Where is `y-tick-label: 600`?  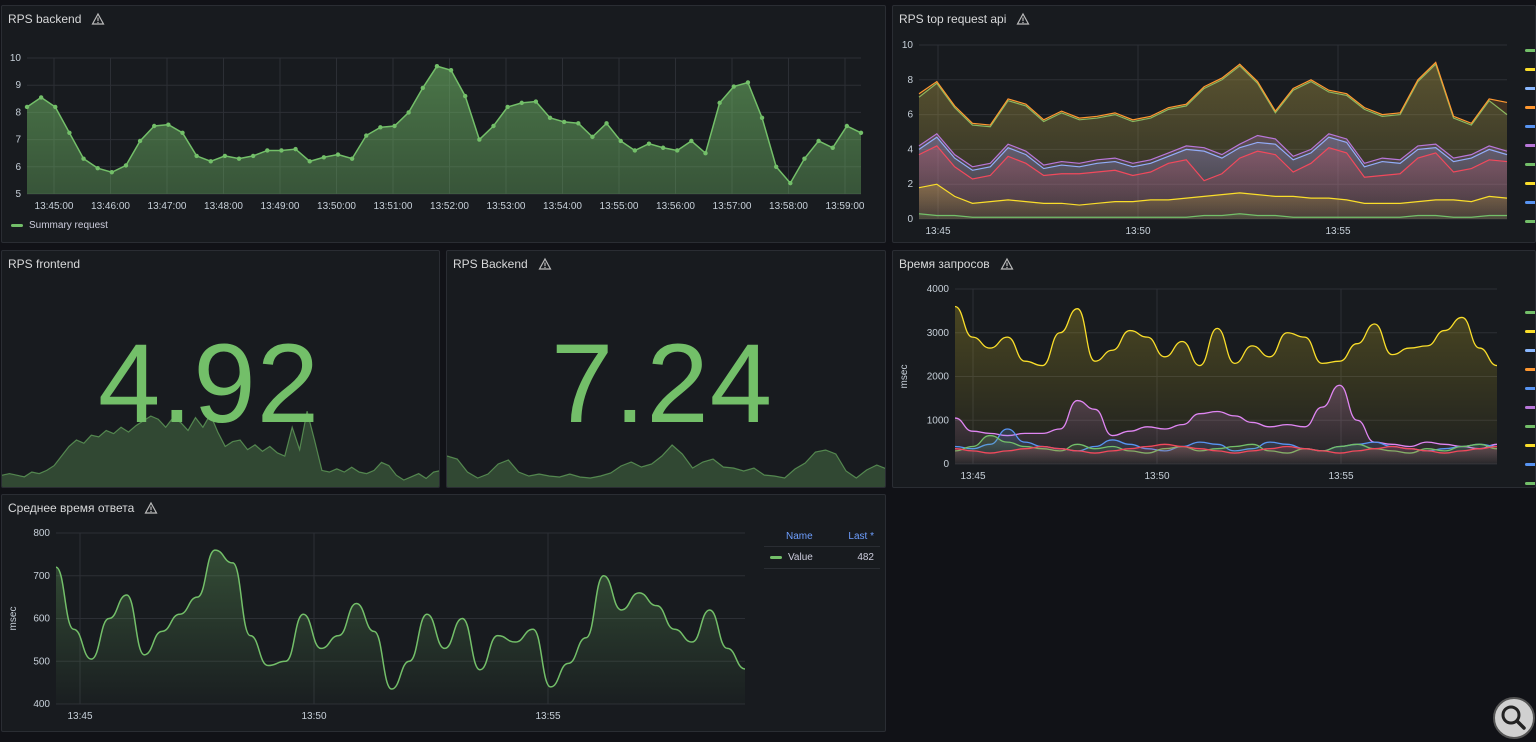 y-tick-label: 600 is located at coordinates (41, 619).